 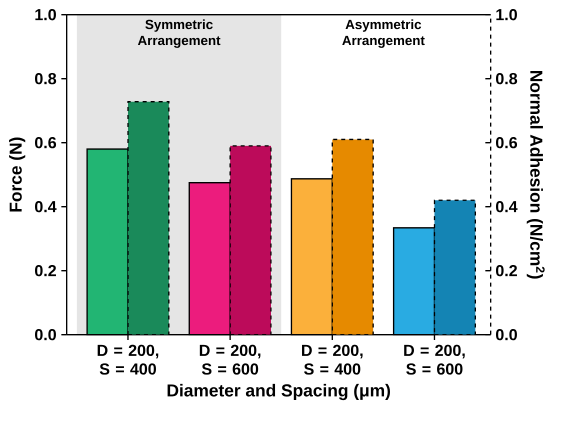 What do you see at coordinates (535, 174) in the screenshot?
I see `y2-axis-title: Normal Adhesion (N/cm$^{2}$)` at bounding box center [535, 174].